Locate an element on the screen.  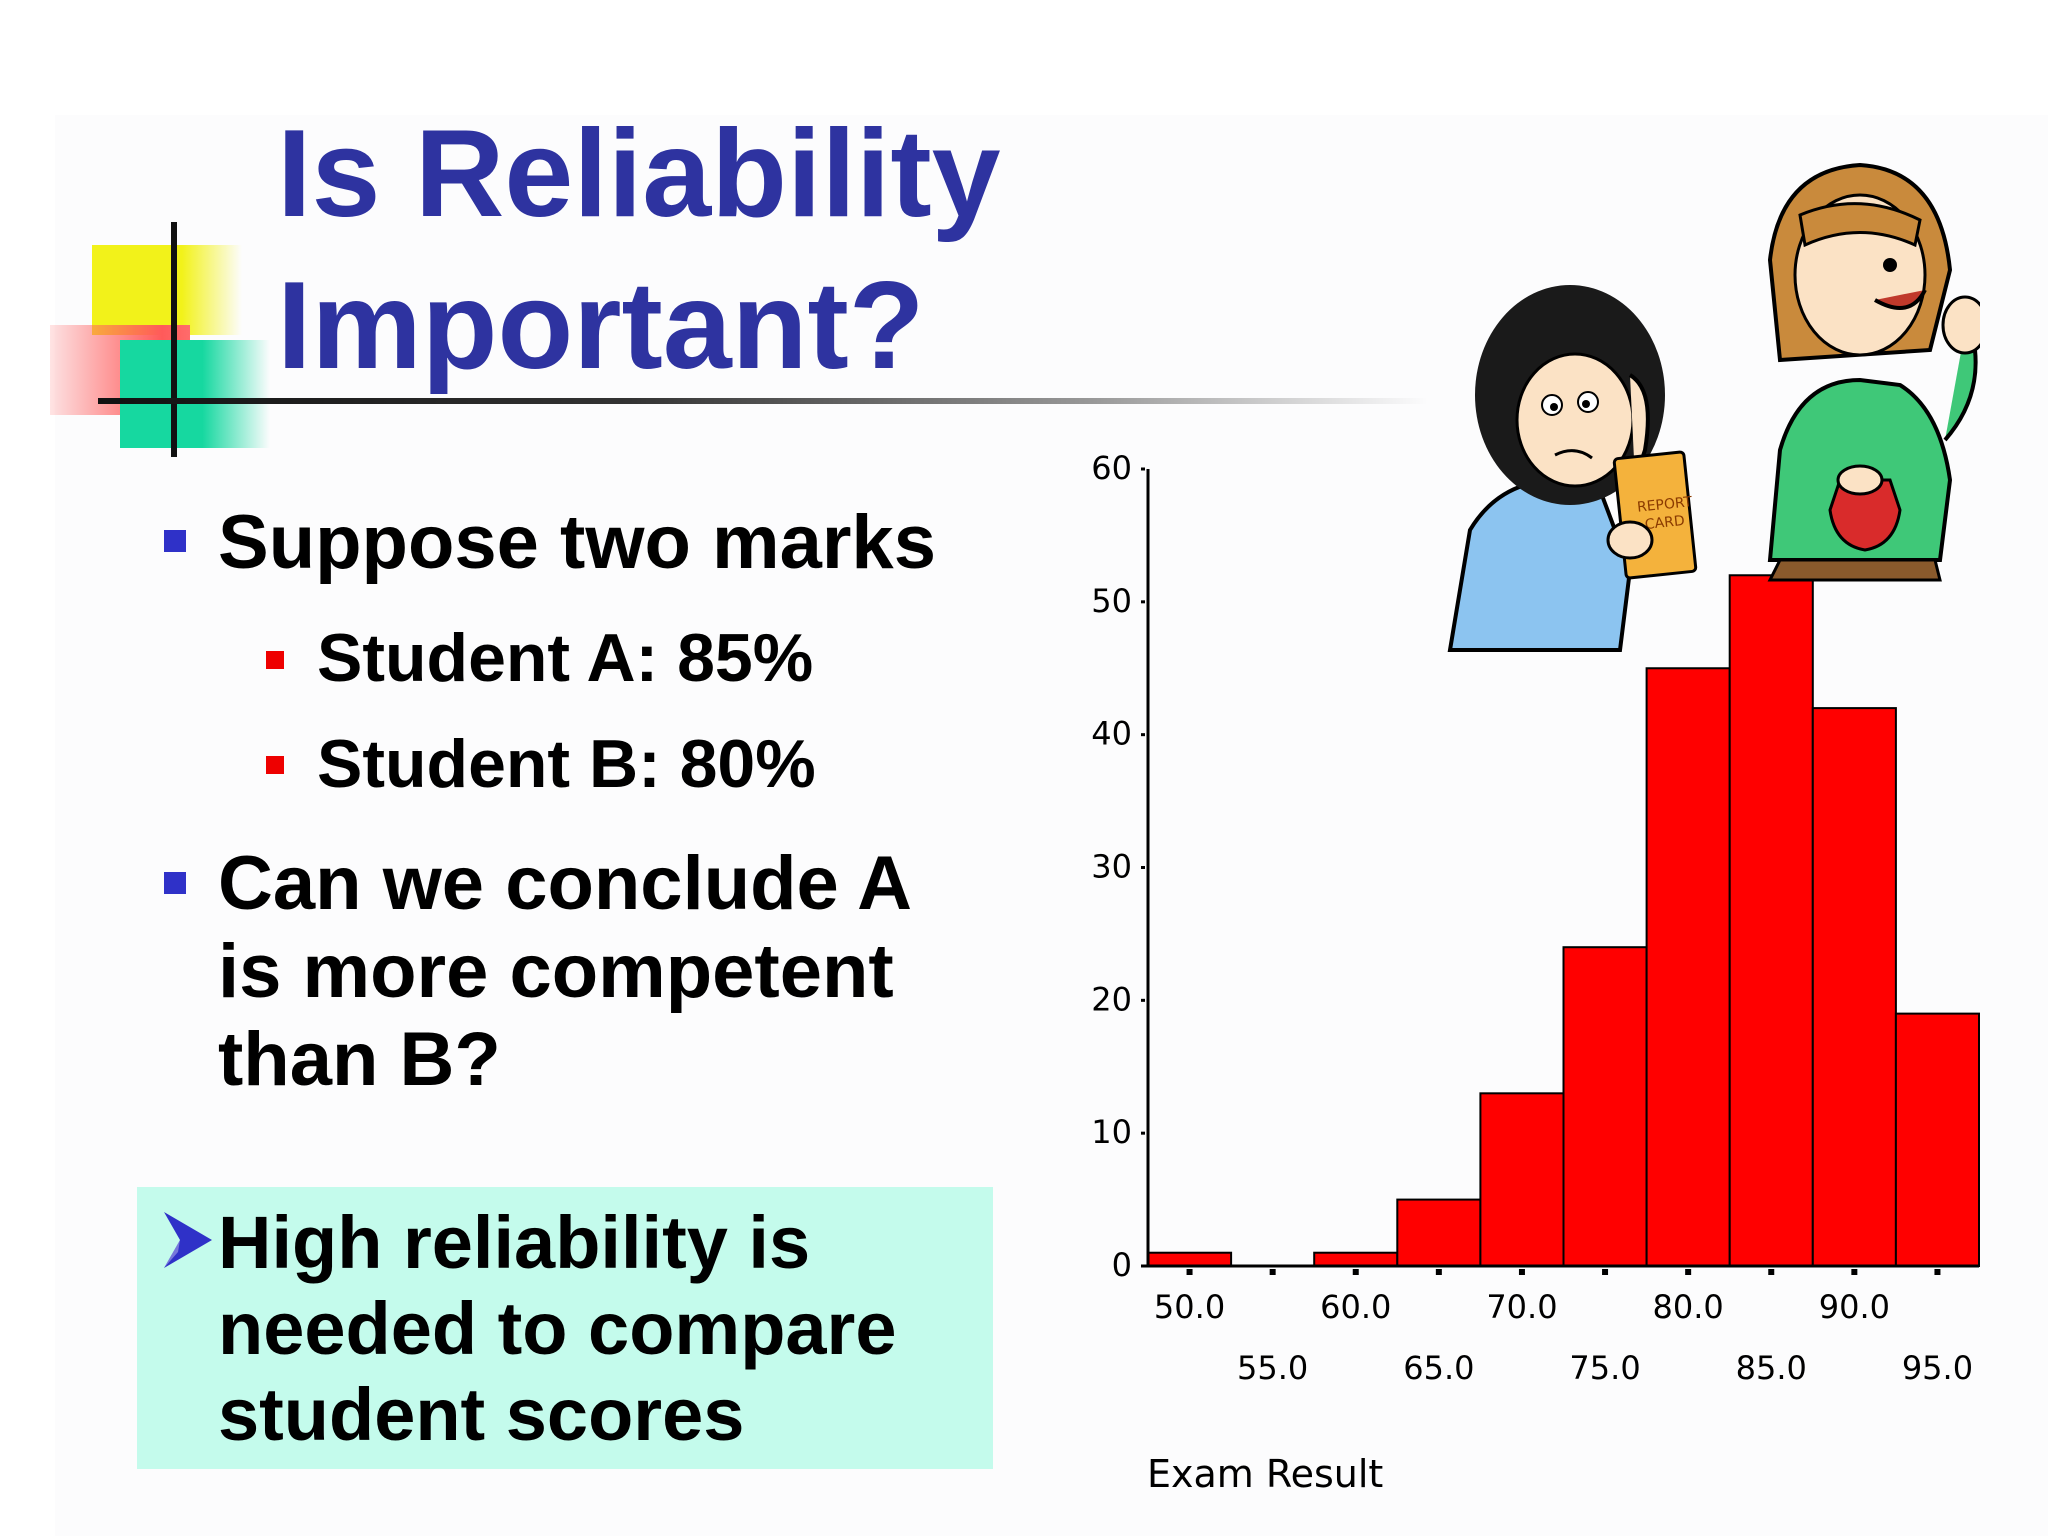
bullet-text-line-1: Can we conclude A is located at coordinates (565, 883).